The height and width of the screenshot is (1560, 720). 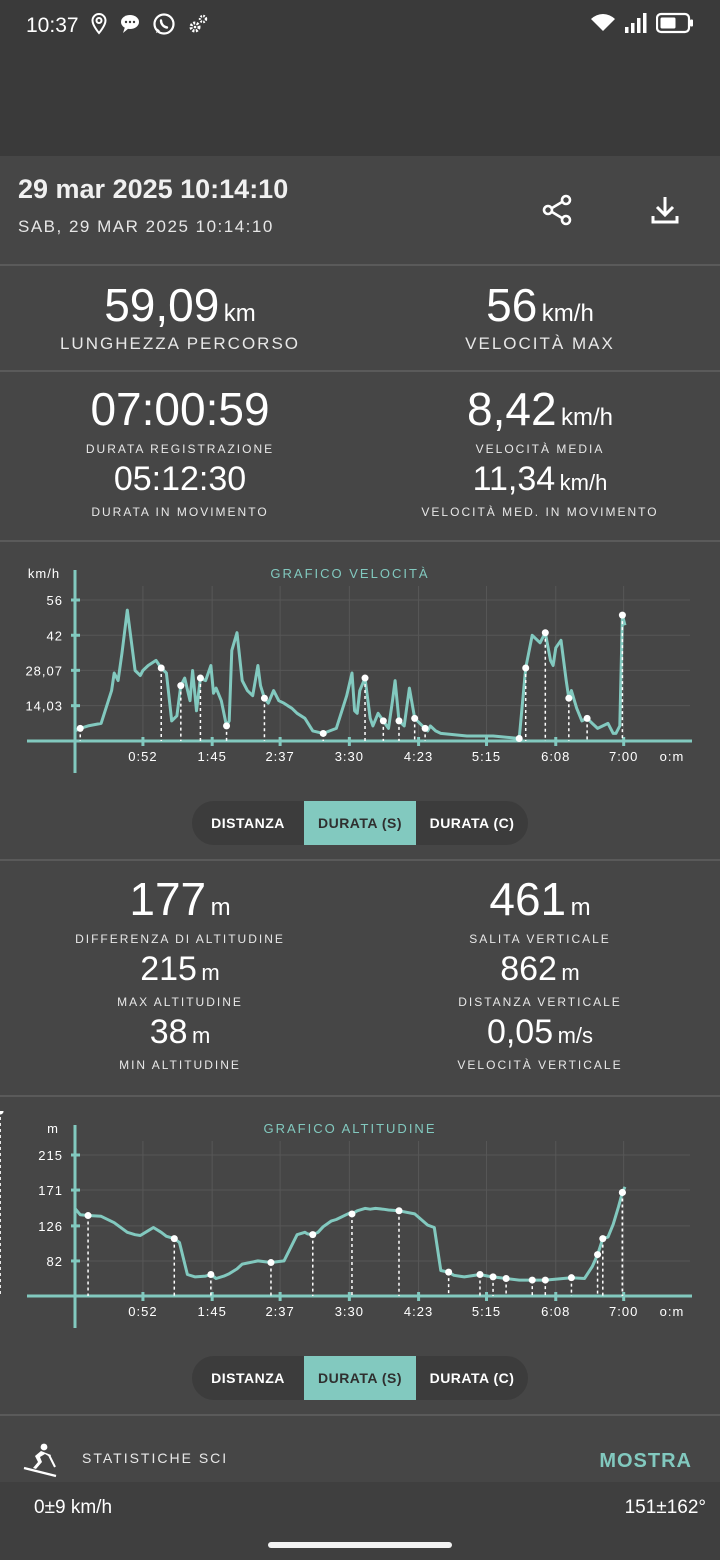 What do you see at coordinates (349, 1311) in the screenshot?
I see `alt-chart-x-tick-label: 3:30` at bounding box center [349, 1311].